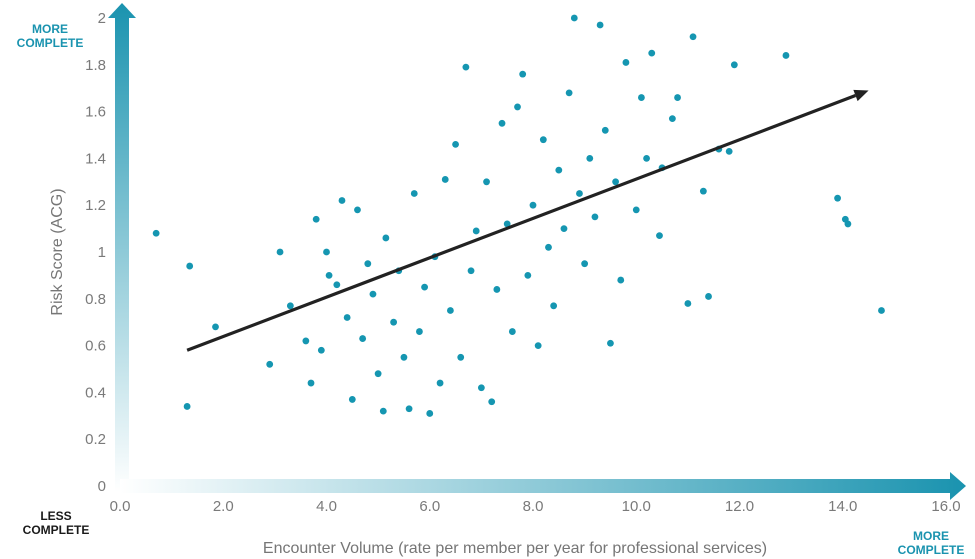 The height and width of the screenshot is (559, 975). I want to click on y-axis-gradient-arrow, so click(122, 247).